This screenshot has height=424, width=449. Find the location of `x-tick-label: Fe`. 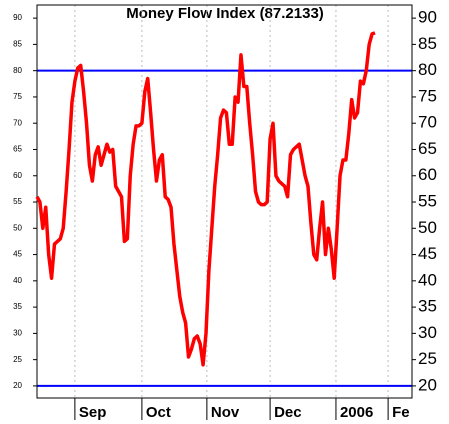

x-tick-label: Fe is located at coordinates (401, 412).